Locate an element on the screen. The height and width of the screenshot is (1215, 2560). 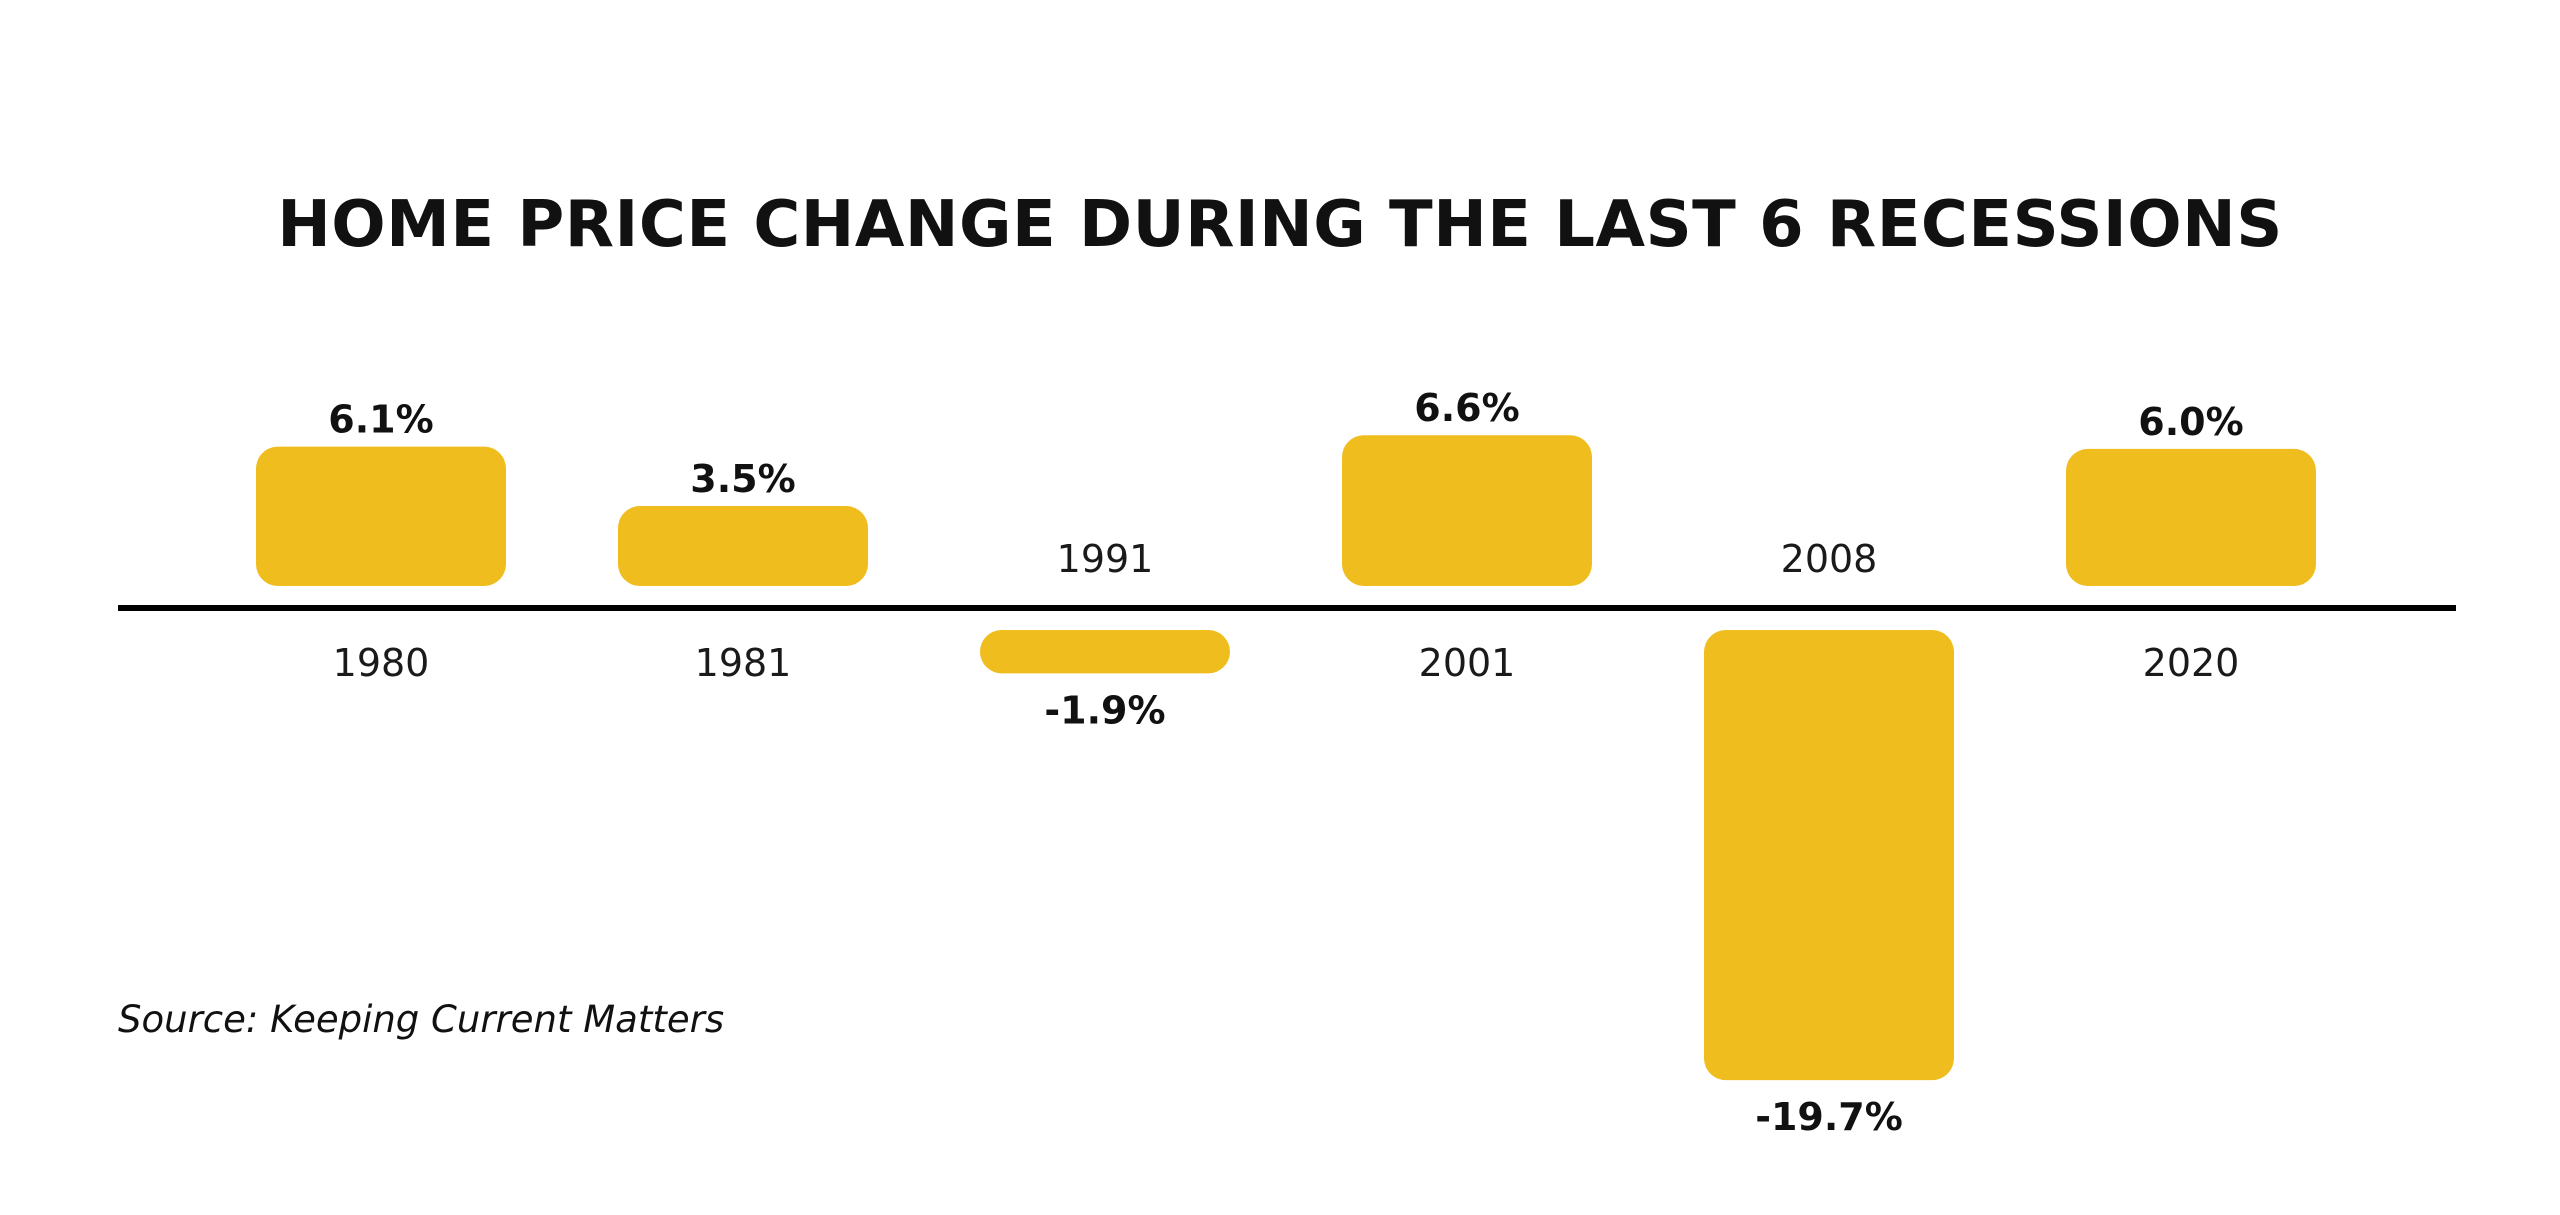
bar-1991 is located at coordinates (1105, 652).